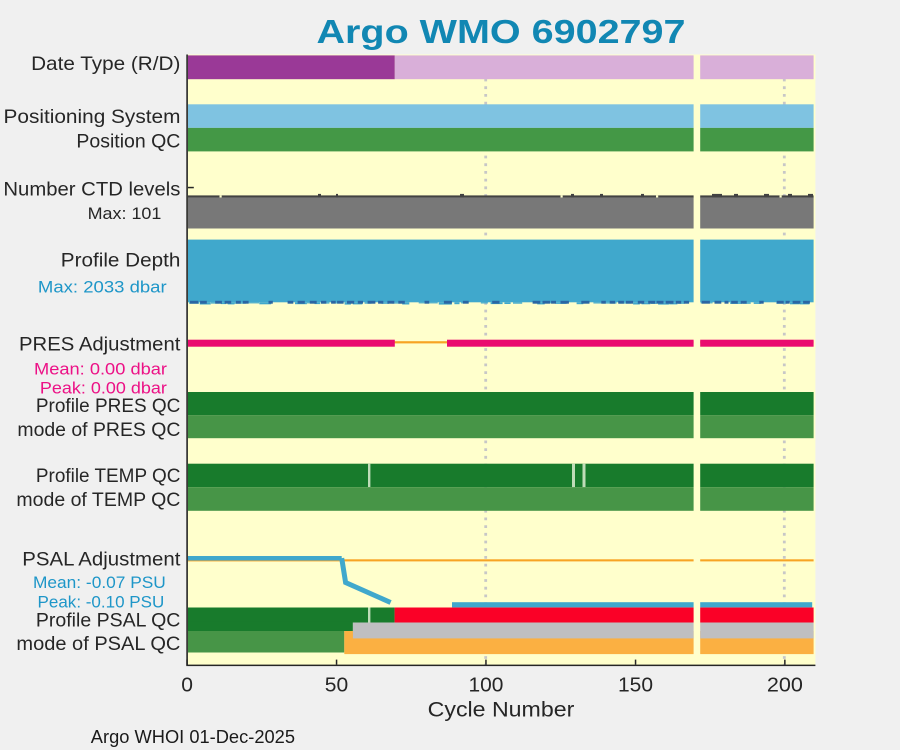 This screenshot has height=750, width=900. What do you see at coordinates (187, 686) in the screenshot?
I see `svg-text: 0` at bounding box center [187, 686].